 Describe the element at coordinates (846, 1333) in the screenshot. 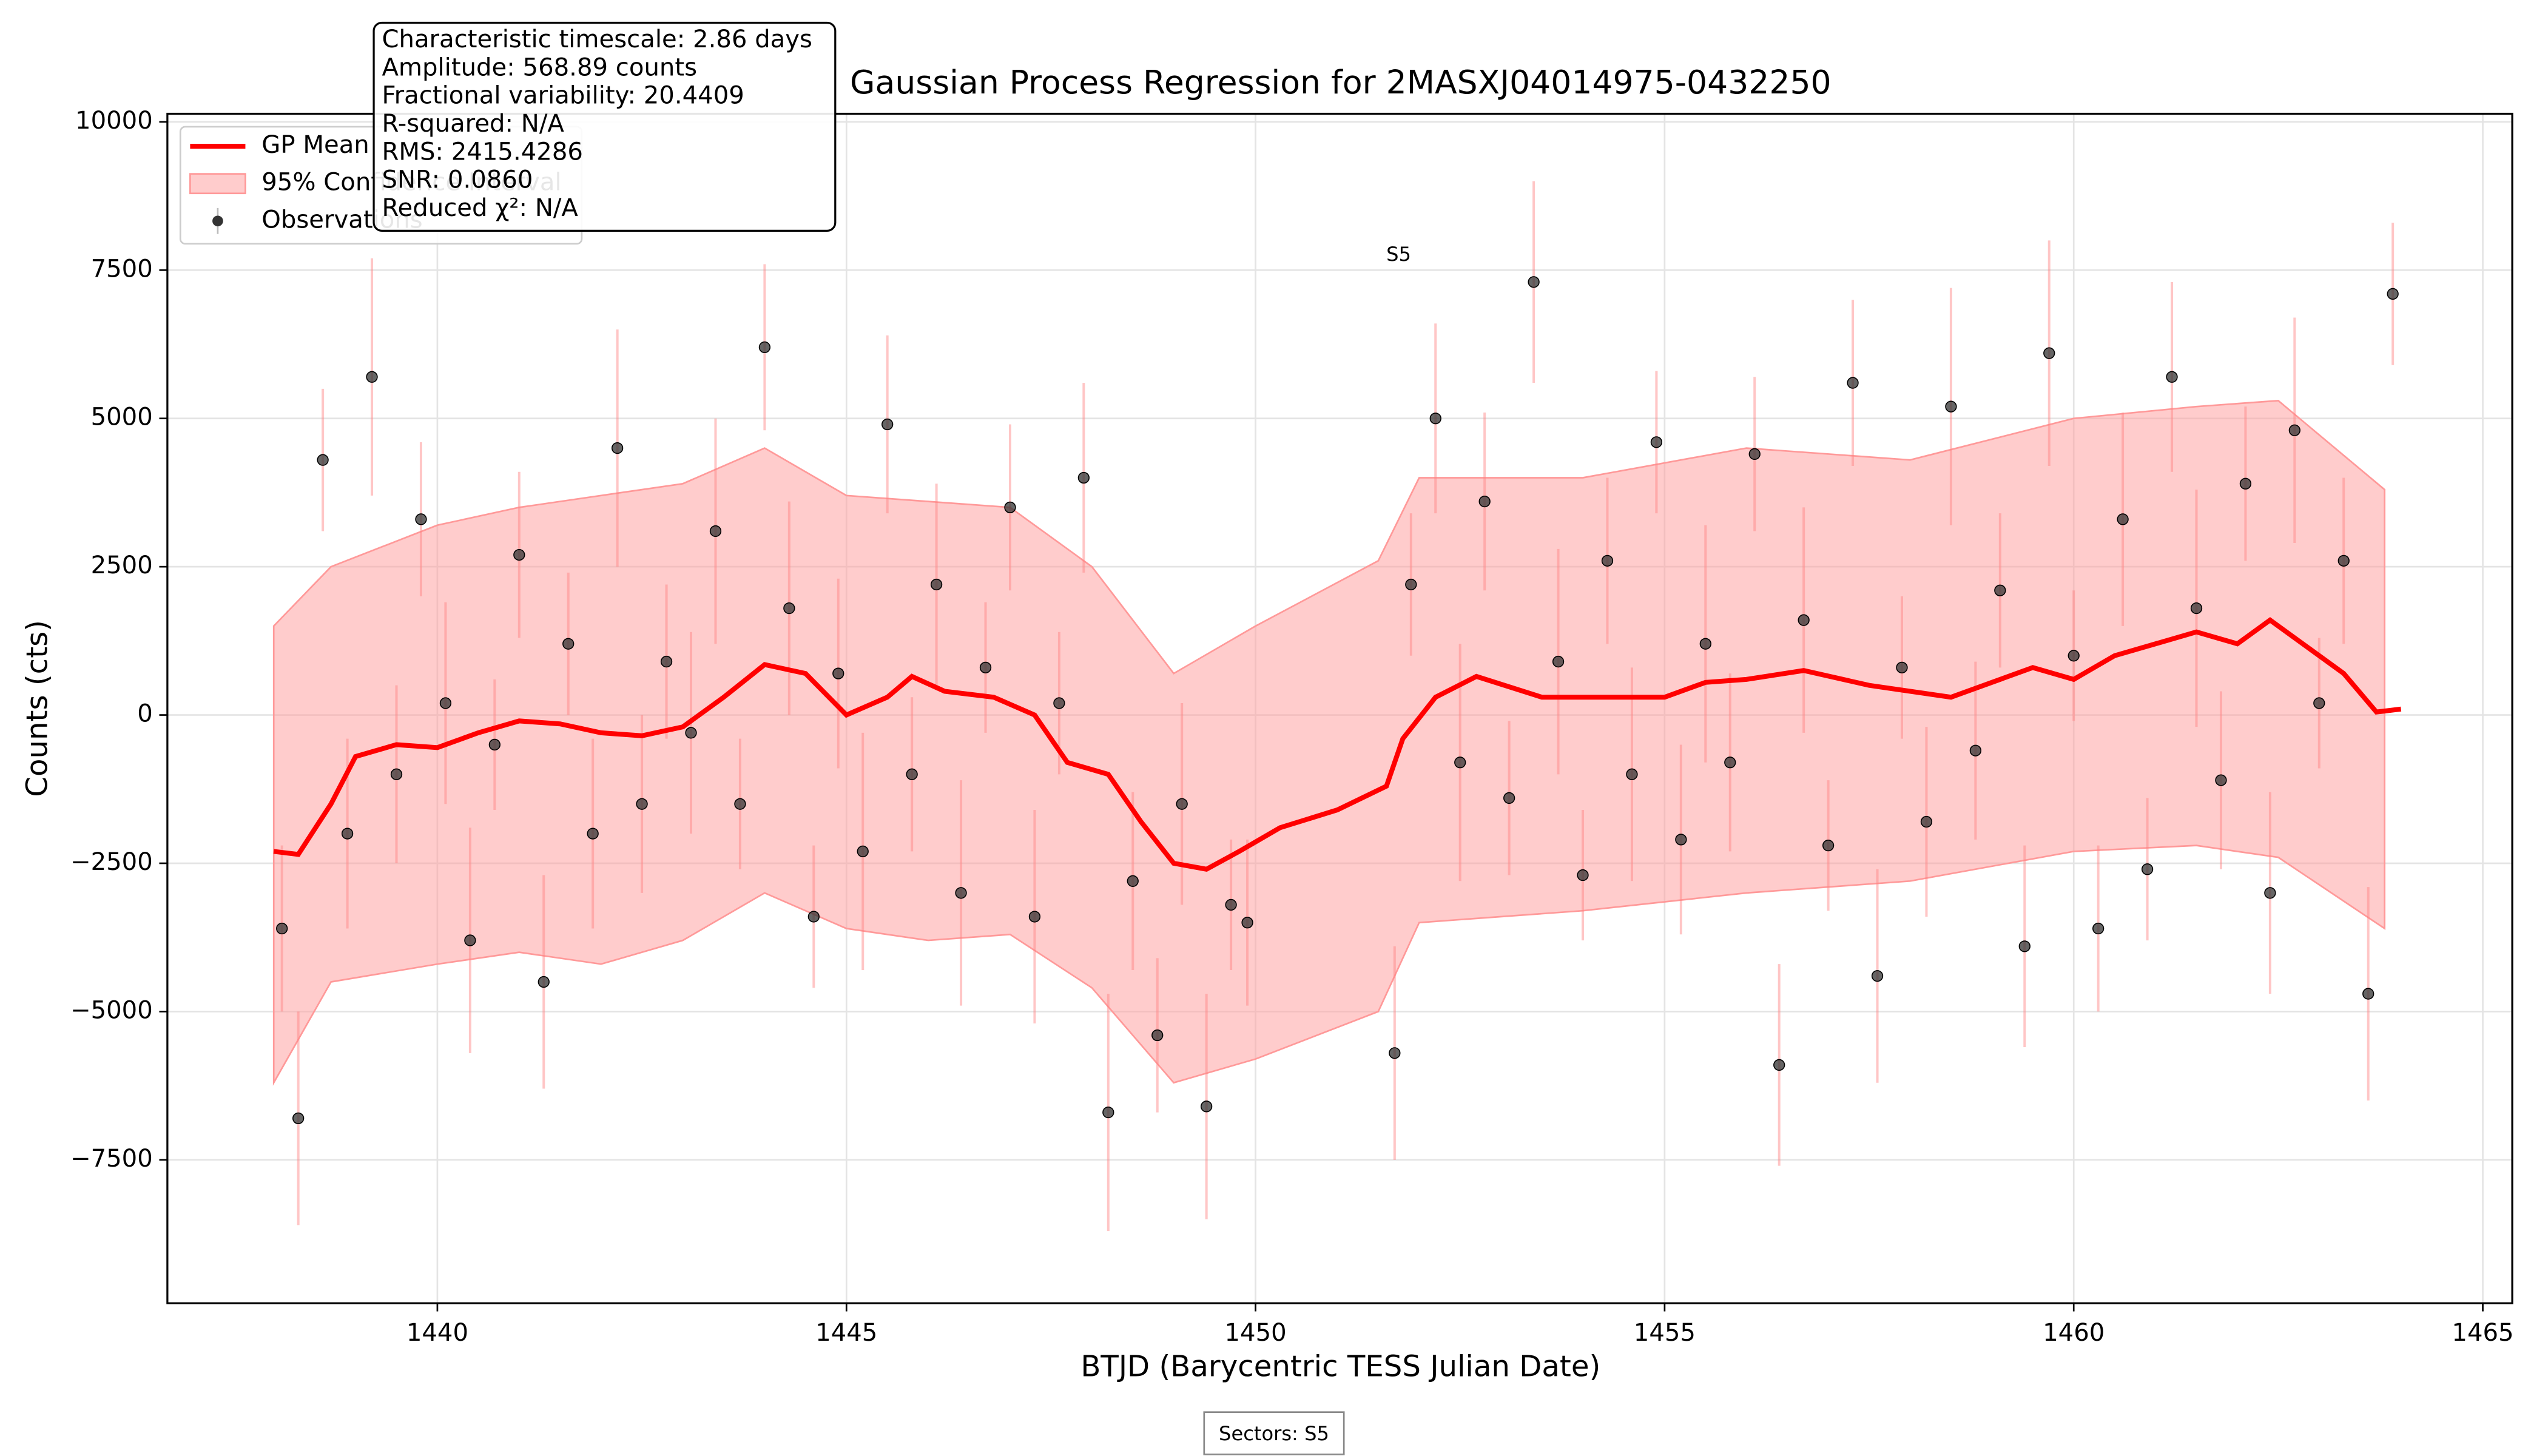

I see `x-tick-label: 1445` at that location.